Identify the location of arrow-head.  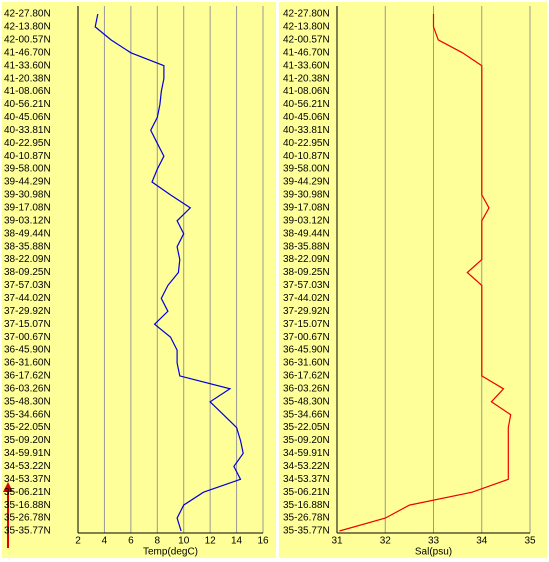
(8, 487).